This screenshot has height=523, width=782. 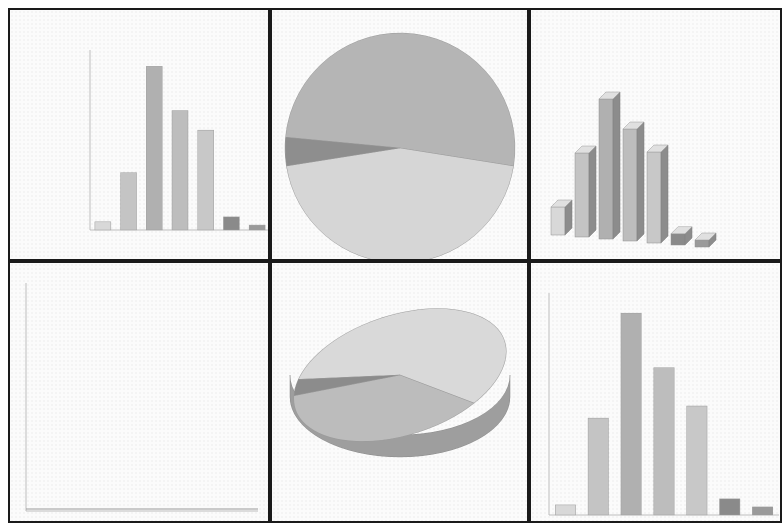 What do you see at coordinates (141, 397) in the screenshot?
I see `line-chart-svg` at bounding box center [141, 397].